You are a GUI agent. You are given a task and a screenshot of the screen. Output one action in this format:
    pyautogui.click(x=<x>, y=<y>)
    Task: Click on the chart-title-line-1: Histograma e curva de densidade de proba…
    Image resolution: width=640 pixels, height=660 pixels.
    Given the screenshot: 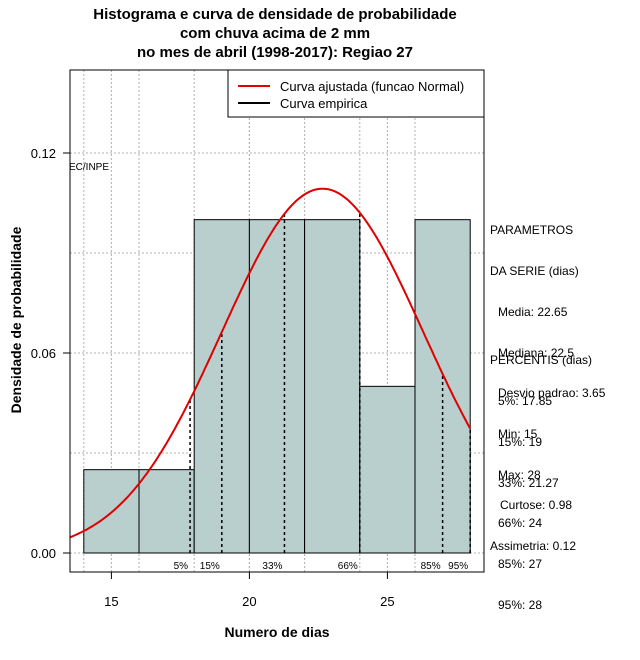 What is the action you would take?
    pyautogui.click(x=275, y=14)
    